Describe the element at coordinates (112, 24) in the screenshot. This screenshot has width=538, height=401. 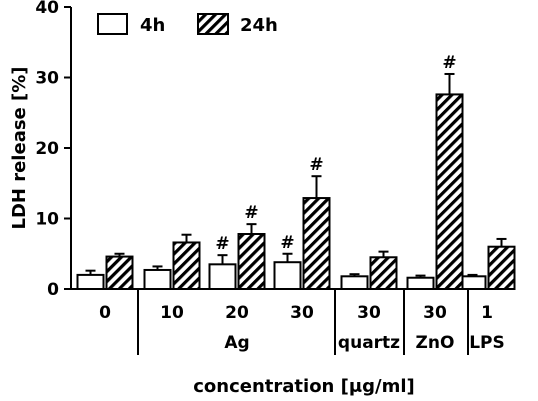
I see `legend-swatch-4h` at that location.